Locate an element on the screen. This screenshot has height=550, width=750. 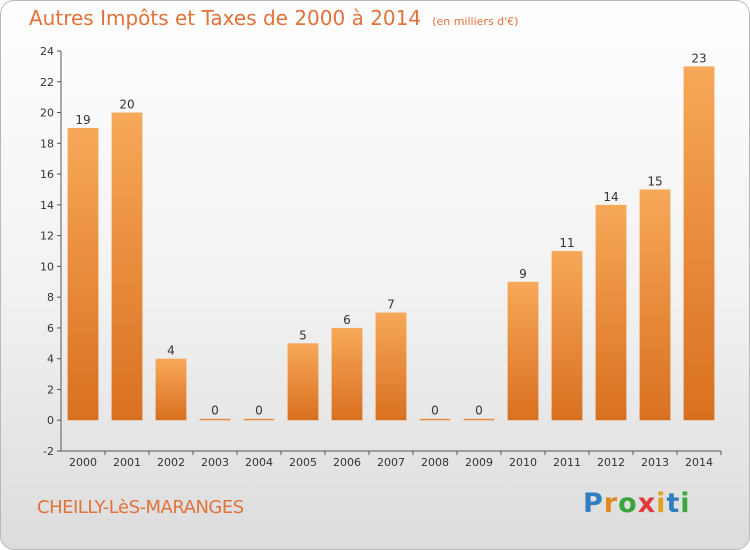
y-tick-label: 10 is located at coordinates (47, 266).